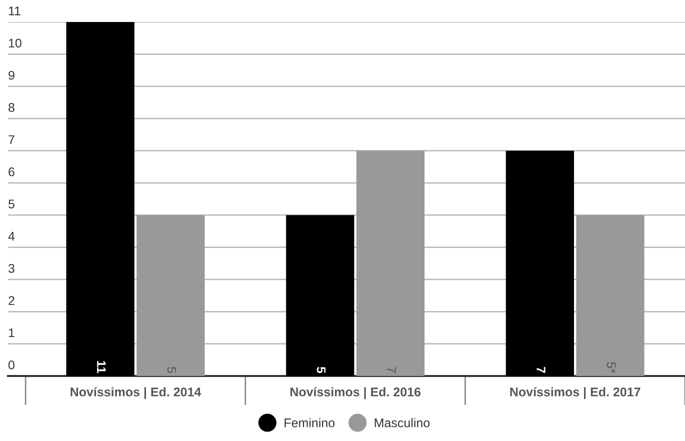 Image resolution: width=685 pixels, height=441 pixels. Describe the element at coordinates (11, 75) in the screenshot. I see `y-tick-label: 9` at that location.